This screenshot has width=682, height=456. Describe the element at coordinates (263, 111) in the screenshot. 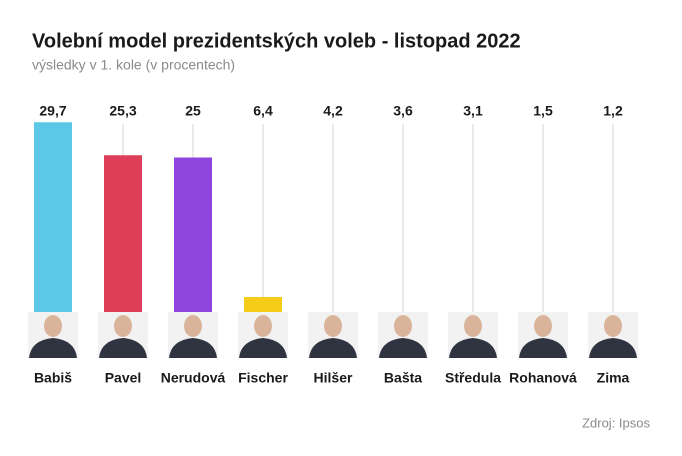

I see `value-label: 6,4` at that location.